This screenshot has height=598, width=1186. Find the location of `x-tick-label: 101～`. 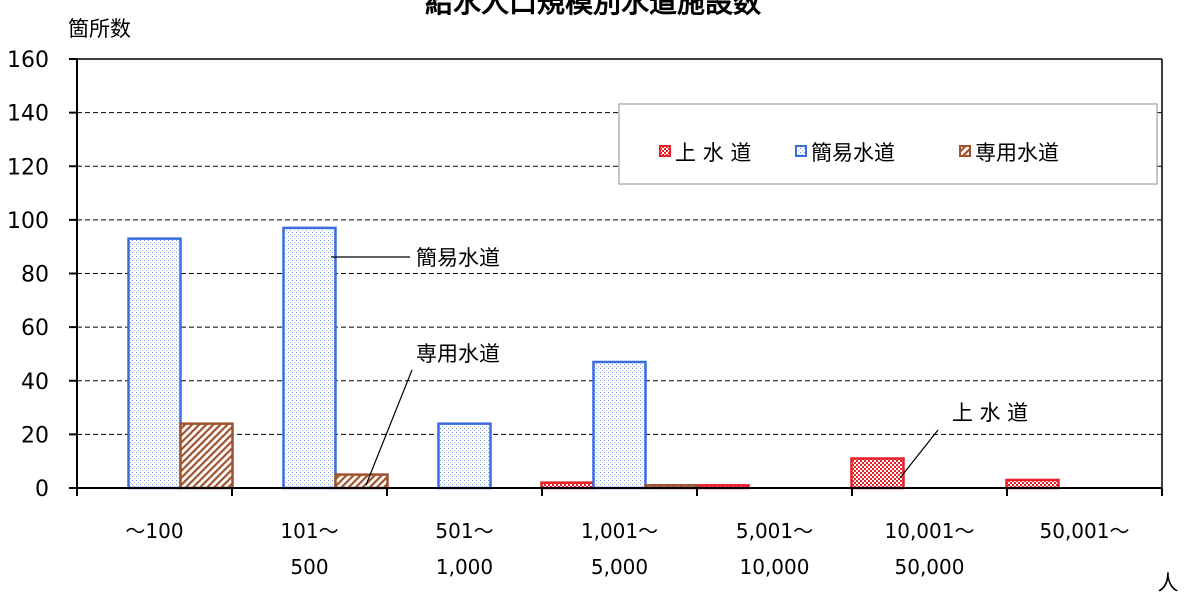

x-tick-label: 101～ is located at coordinates (309, 531).